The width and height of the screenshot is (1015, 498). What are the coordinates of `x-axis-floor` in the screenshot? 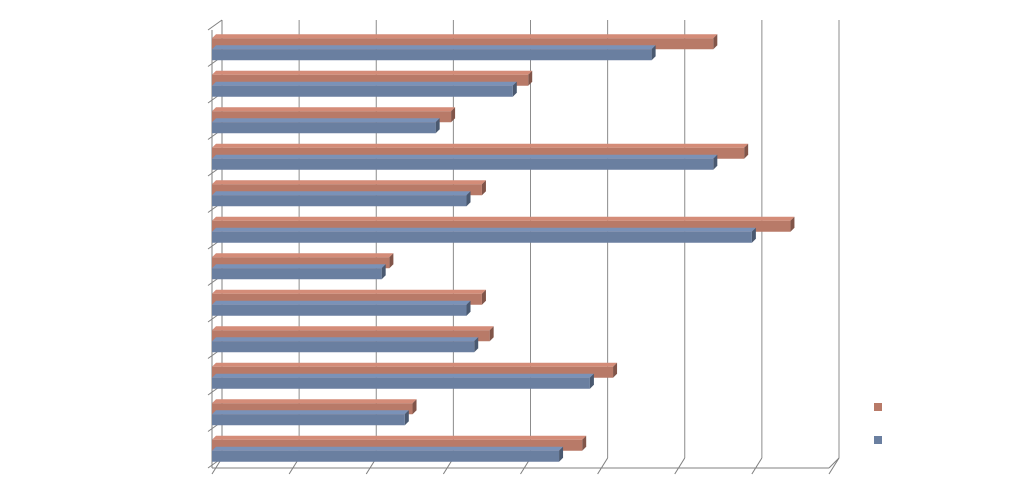 It's located at (834, 463).